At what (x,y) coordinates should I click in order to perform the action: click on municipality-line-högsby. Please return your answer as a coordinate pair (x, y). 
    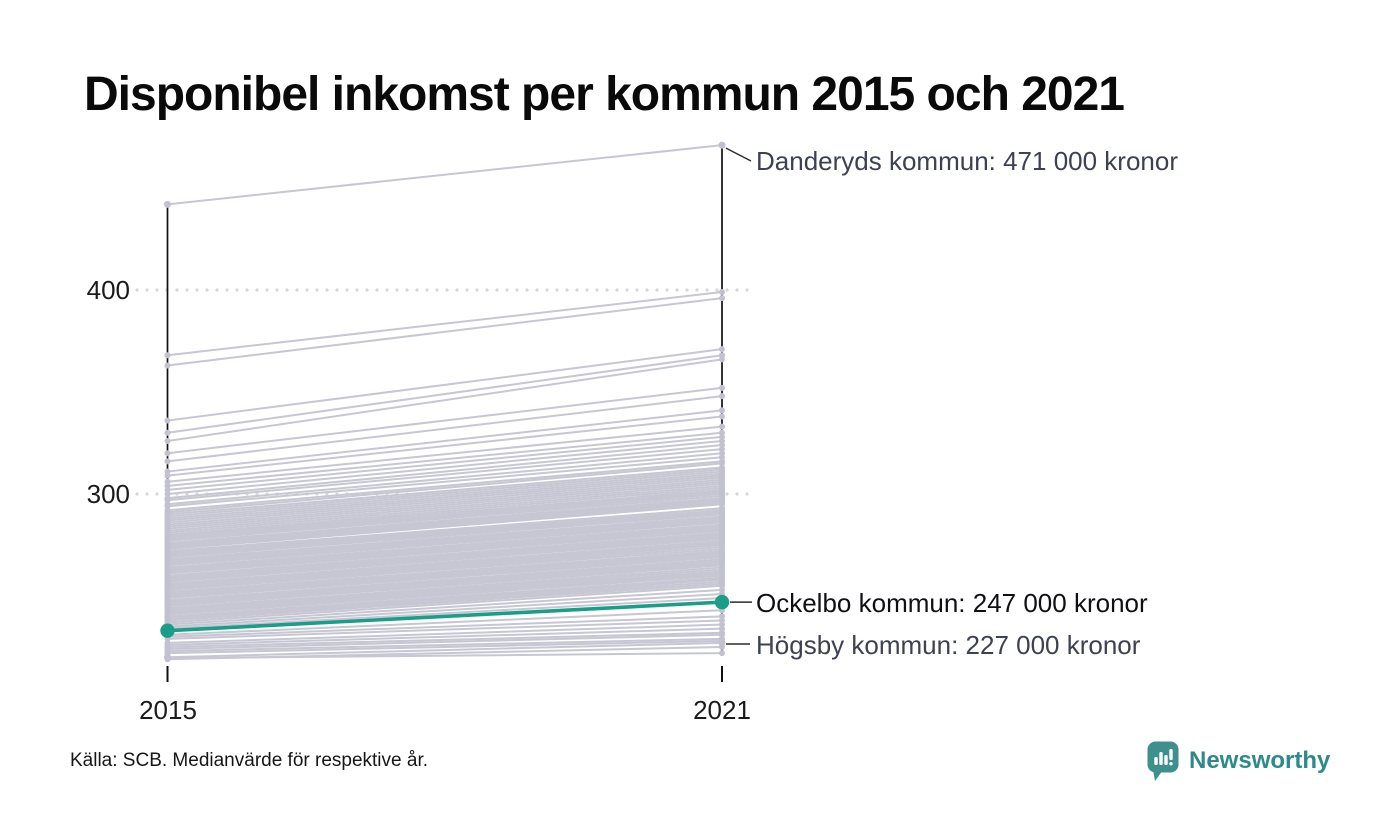
    Looking at the image, I should click on (445, 650).